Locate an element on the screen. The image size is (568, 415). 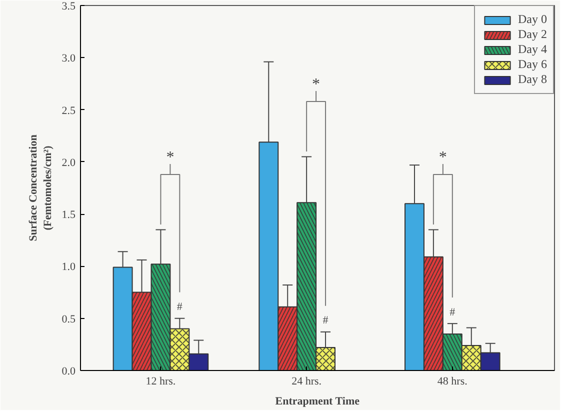
legend-label: Day 8 is located at coordinates (532, 79).